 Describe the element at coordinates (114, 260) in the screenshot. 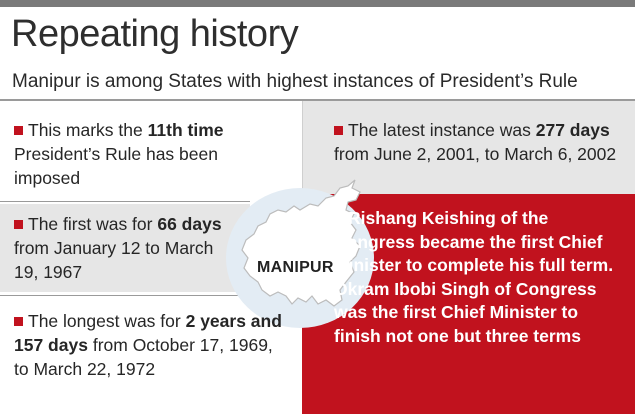

I see `fact-text: from January 12 to March 19, 1967` at that location.